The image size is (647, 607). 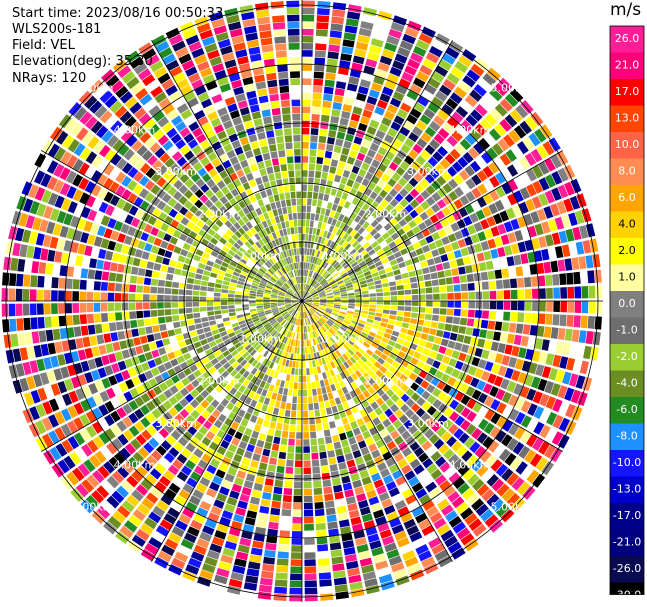 What do you see at coordinates (118, 13) in the screenshot?
I see `start-time-label: Start time: 2023/08/16 00:50:33` at bounding box center [118, 13].